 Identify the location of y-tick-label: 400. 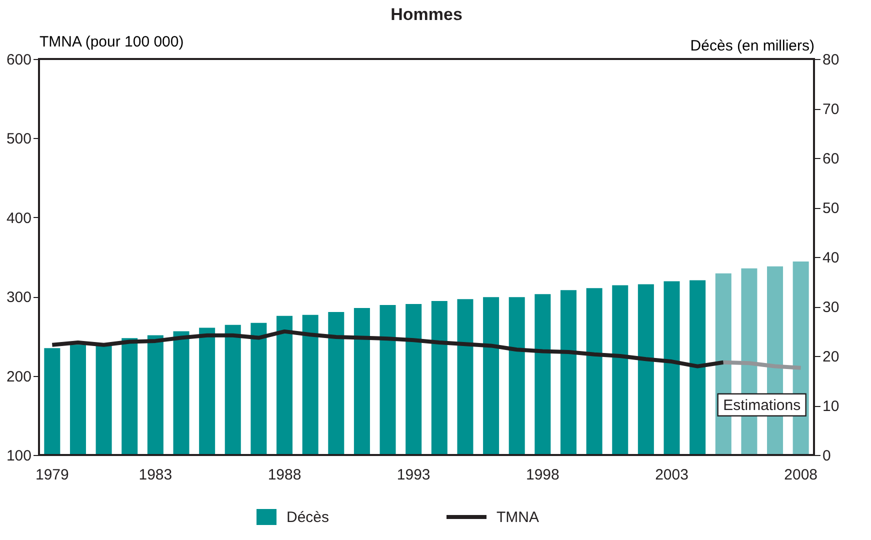
(19, 218).